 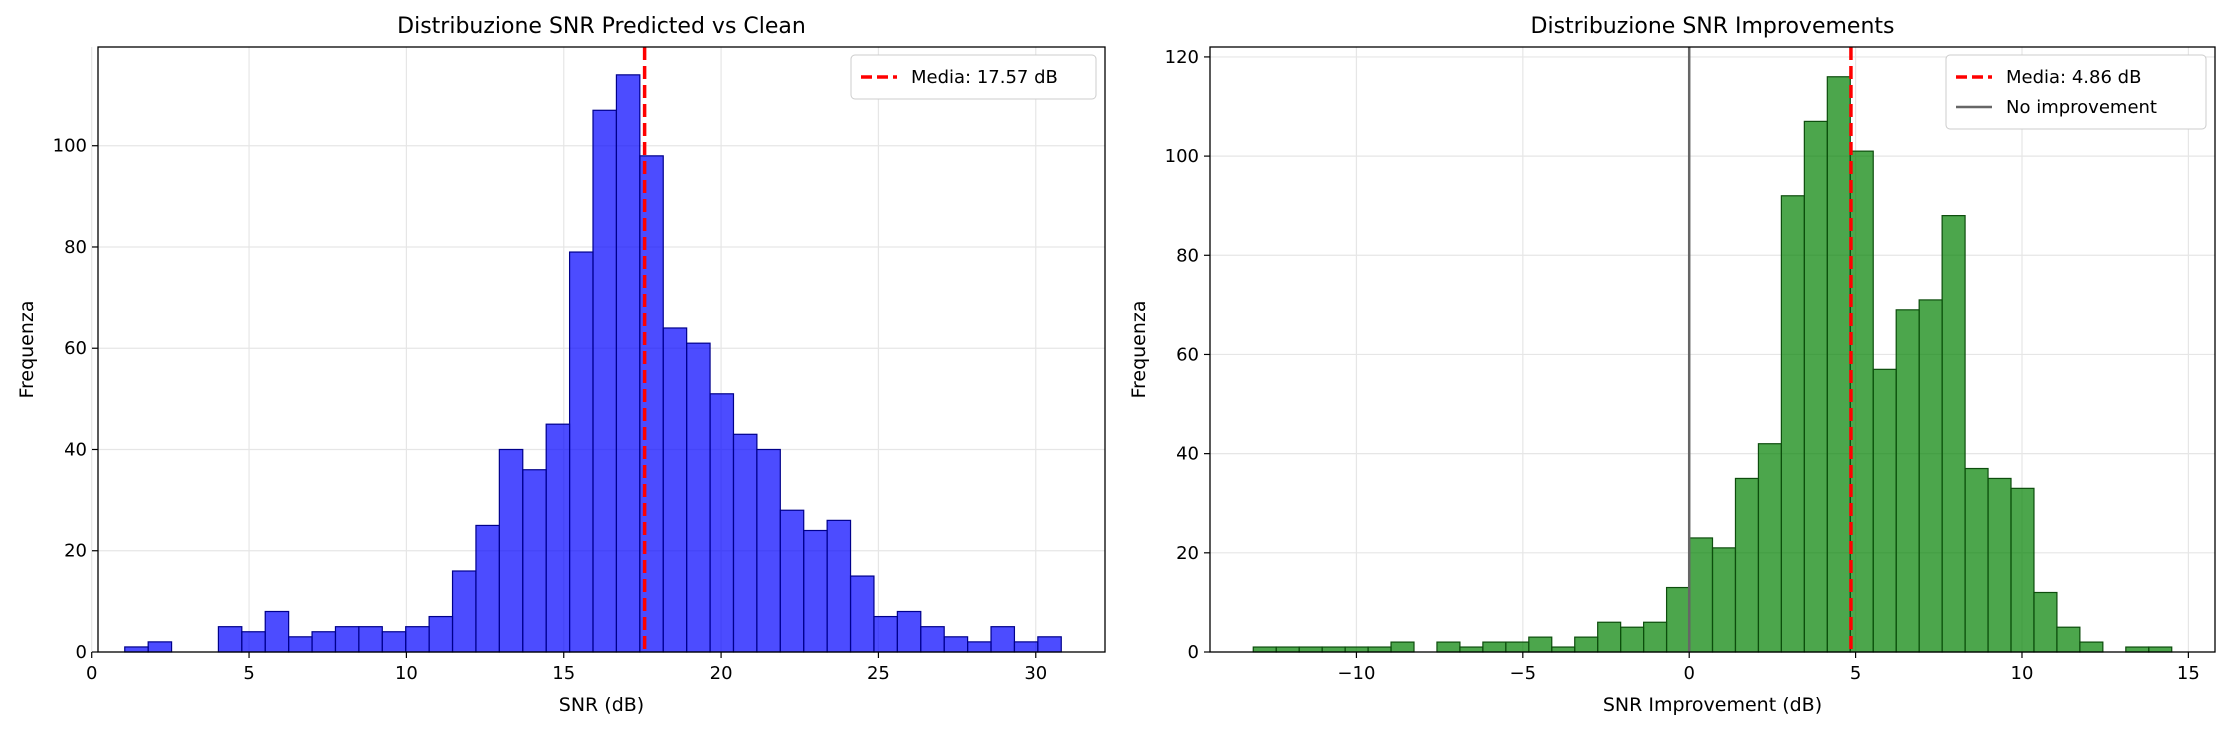 I want to click on x-tick-label-right: −10, so click(x=1356, y=673).